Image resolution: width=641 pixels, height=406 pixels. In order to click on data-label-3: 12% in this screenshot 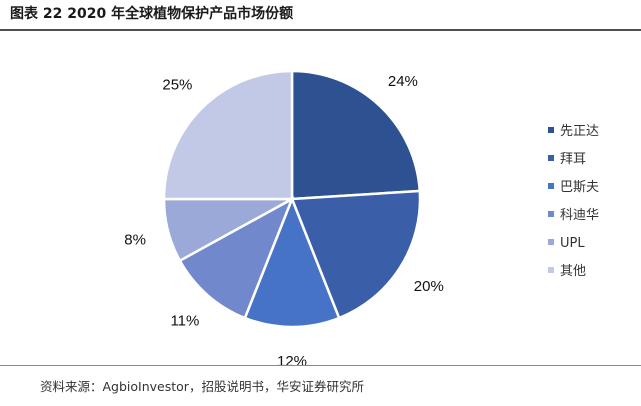, I will do `click(292, 361)`.